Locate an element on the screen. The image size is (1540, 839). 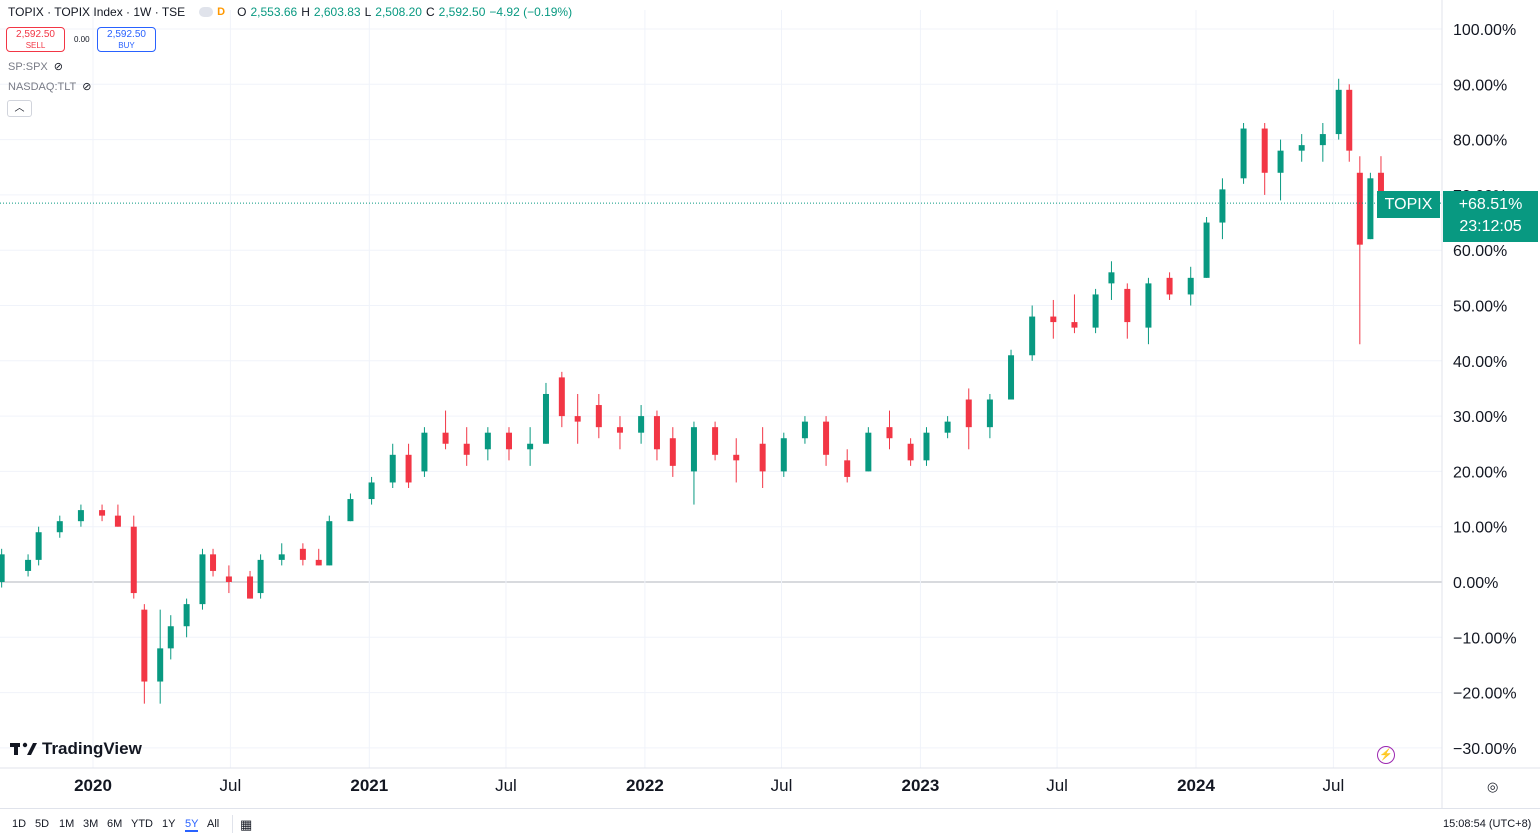
change-value: −4.92 (−0.19%) is located at coordinates (531, 12).